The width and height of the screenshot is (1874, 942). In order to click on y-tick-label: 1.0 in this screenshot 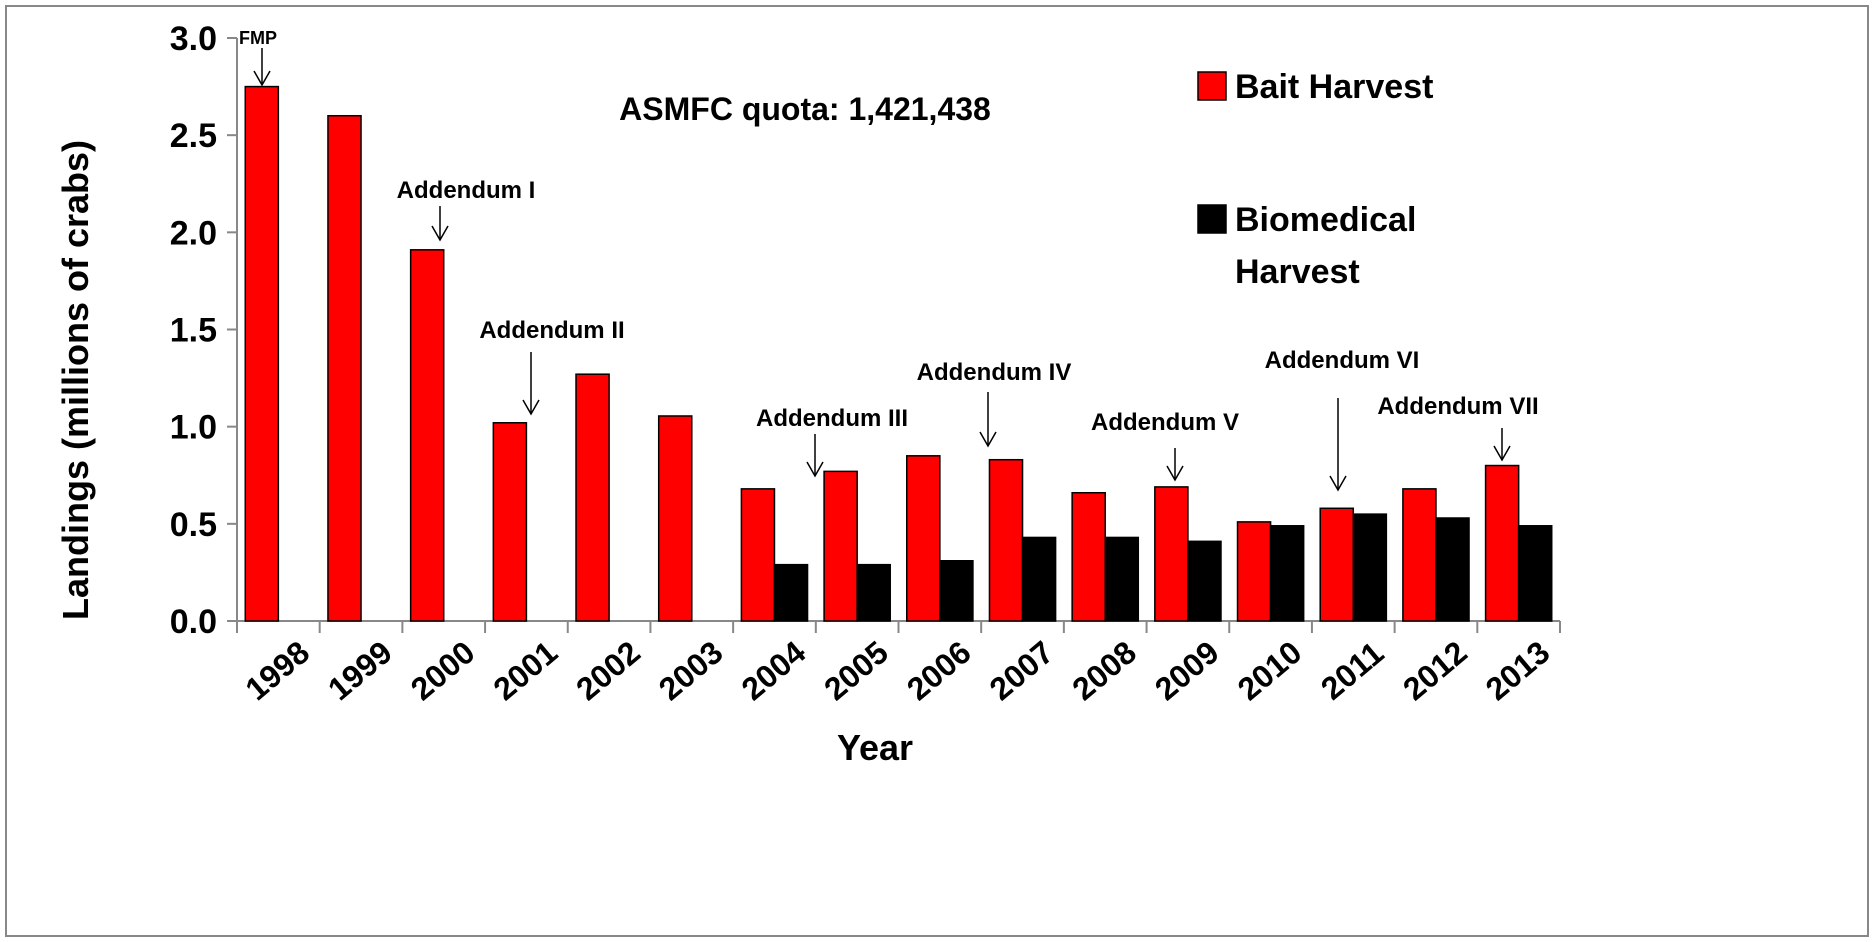, I will do `click(193, 428)`.